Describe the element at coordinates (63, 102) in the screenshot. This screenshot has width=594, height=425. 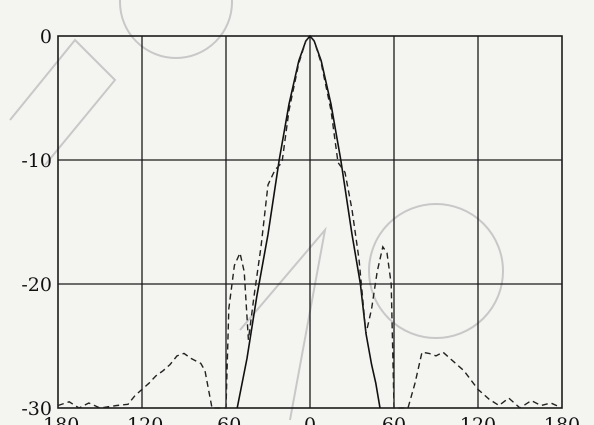
I see `watermark-stroke-left` at that location.